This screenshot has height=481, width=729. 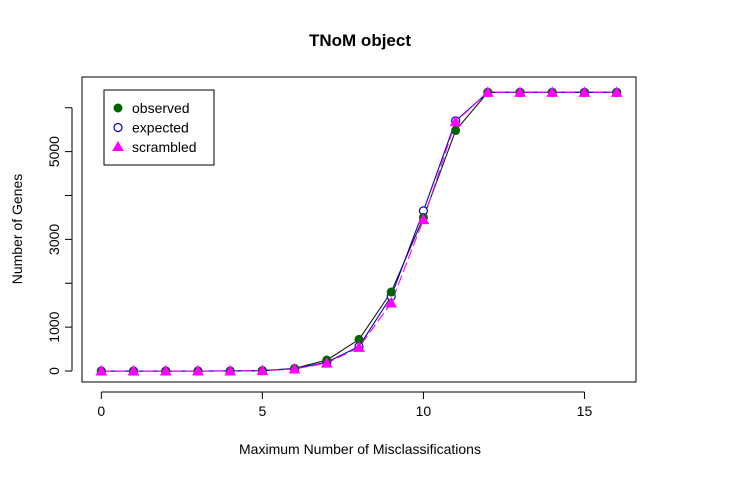 What do you see at coordinates (118, 146) in the screenshot?
I see `legend-marker-scrambled` at bounding box center [118, 146].